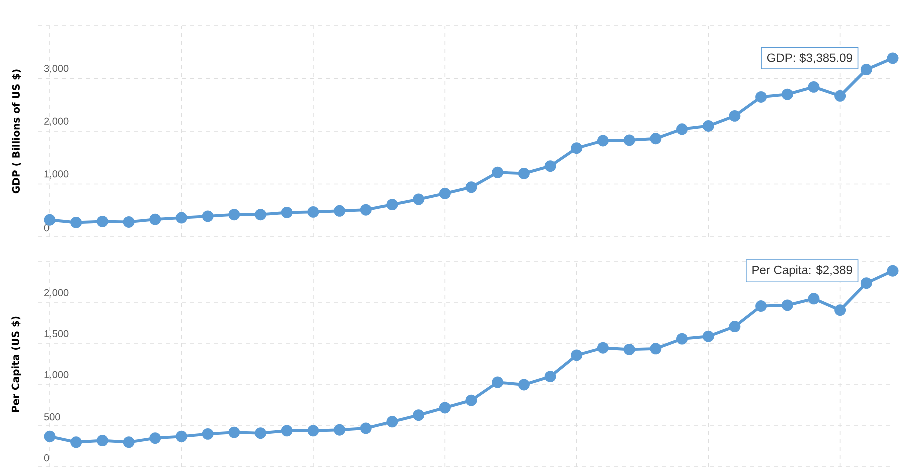  What do you see at coordinates (52, 417) in the screenshot?
I see `y-tick-label: 500` at bounding box center [52, 417].